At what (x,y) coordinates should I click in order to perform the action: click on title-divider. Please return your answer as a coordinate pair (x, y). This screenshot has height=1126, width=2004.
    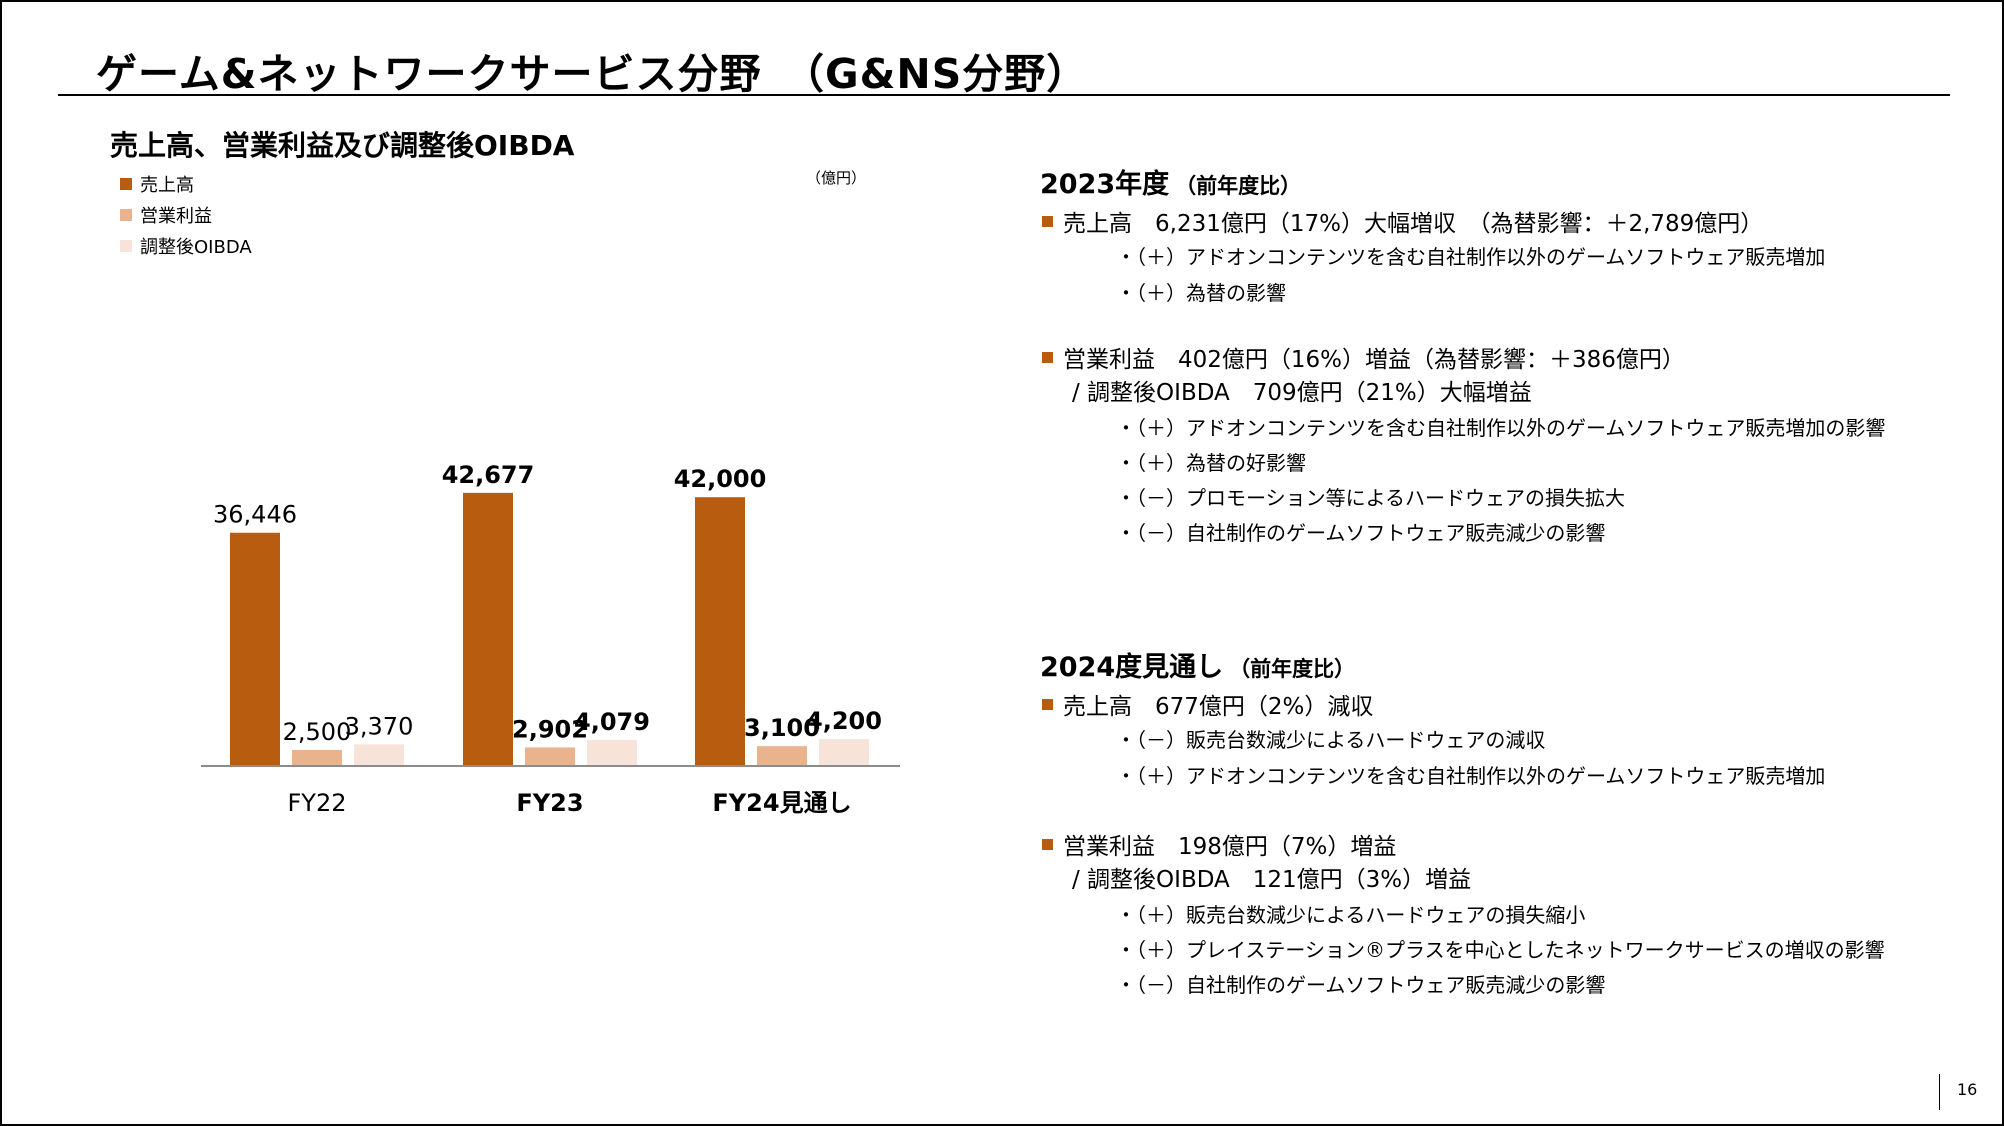
    Looking at the image, I should click on (1004, 95).